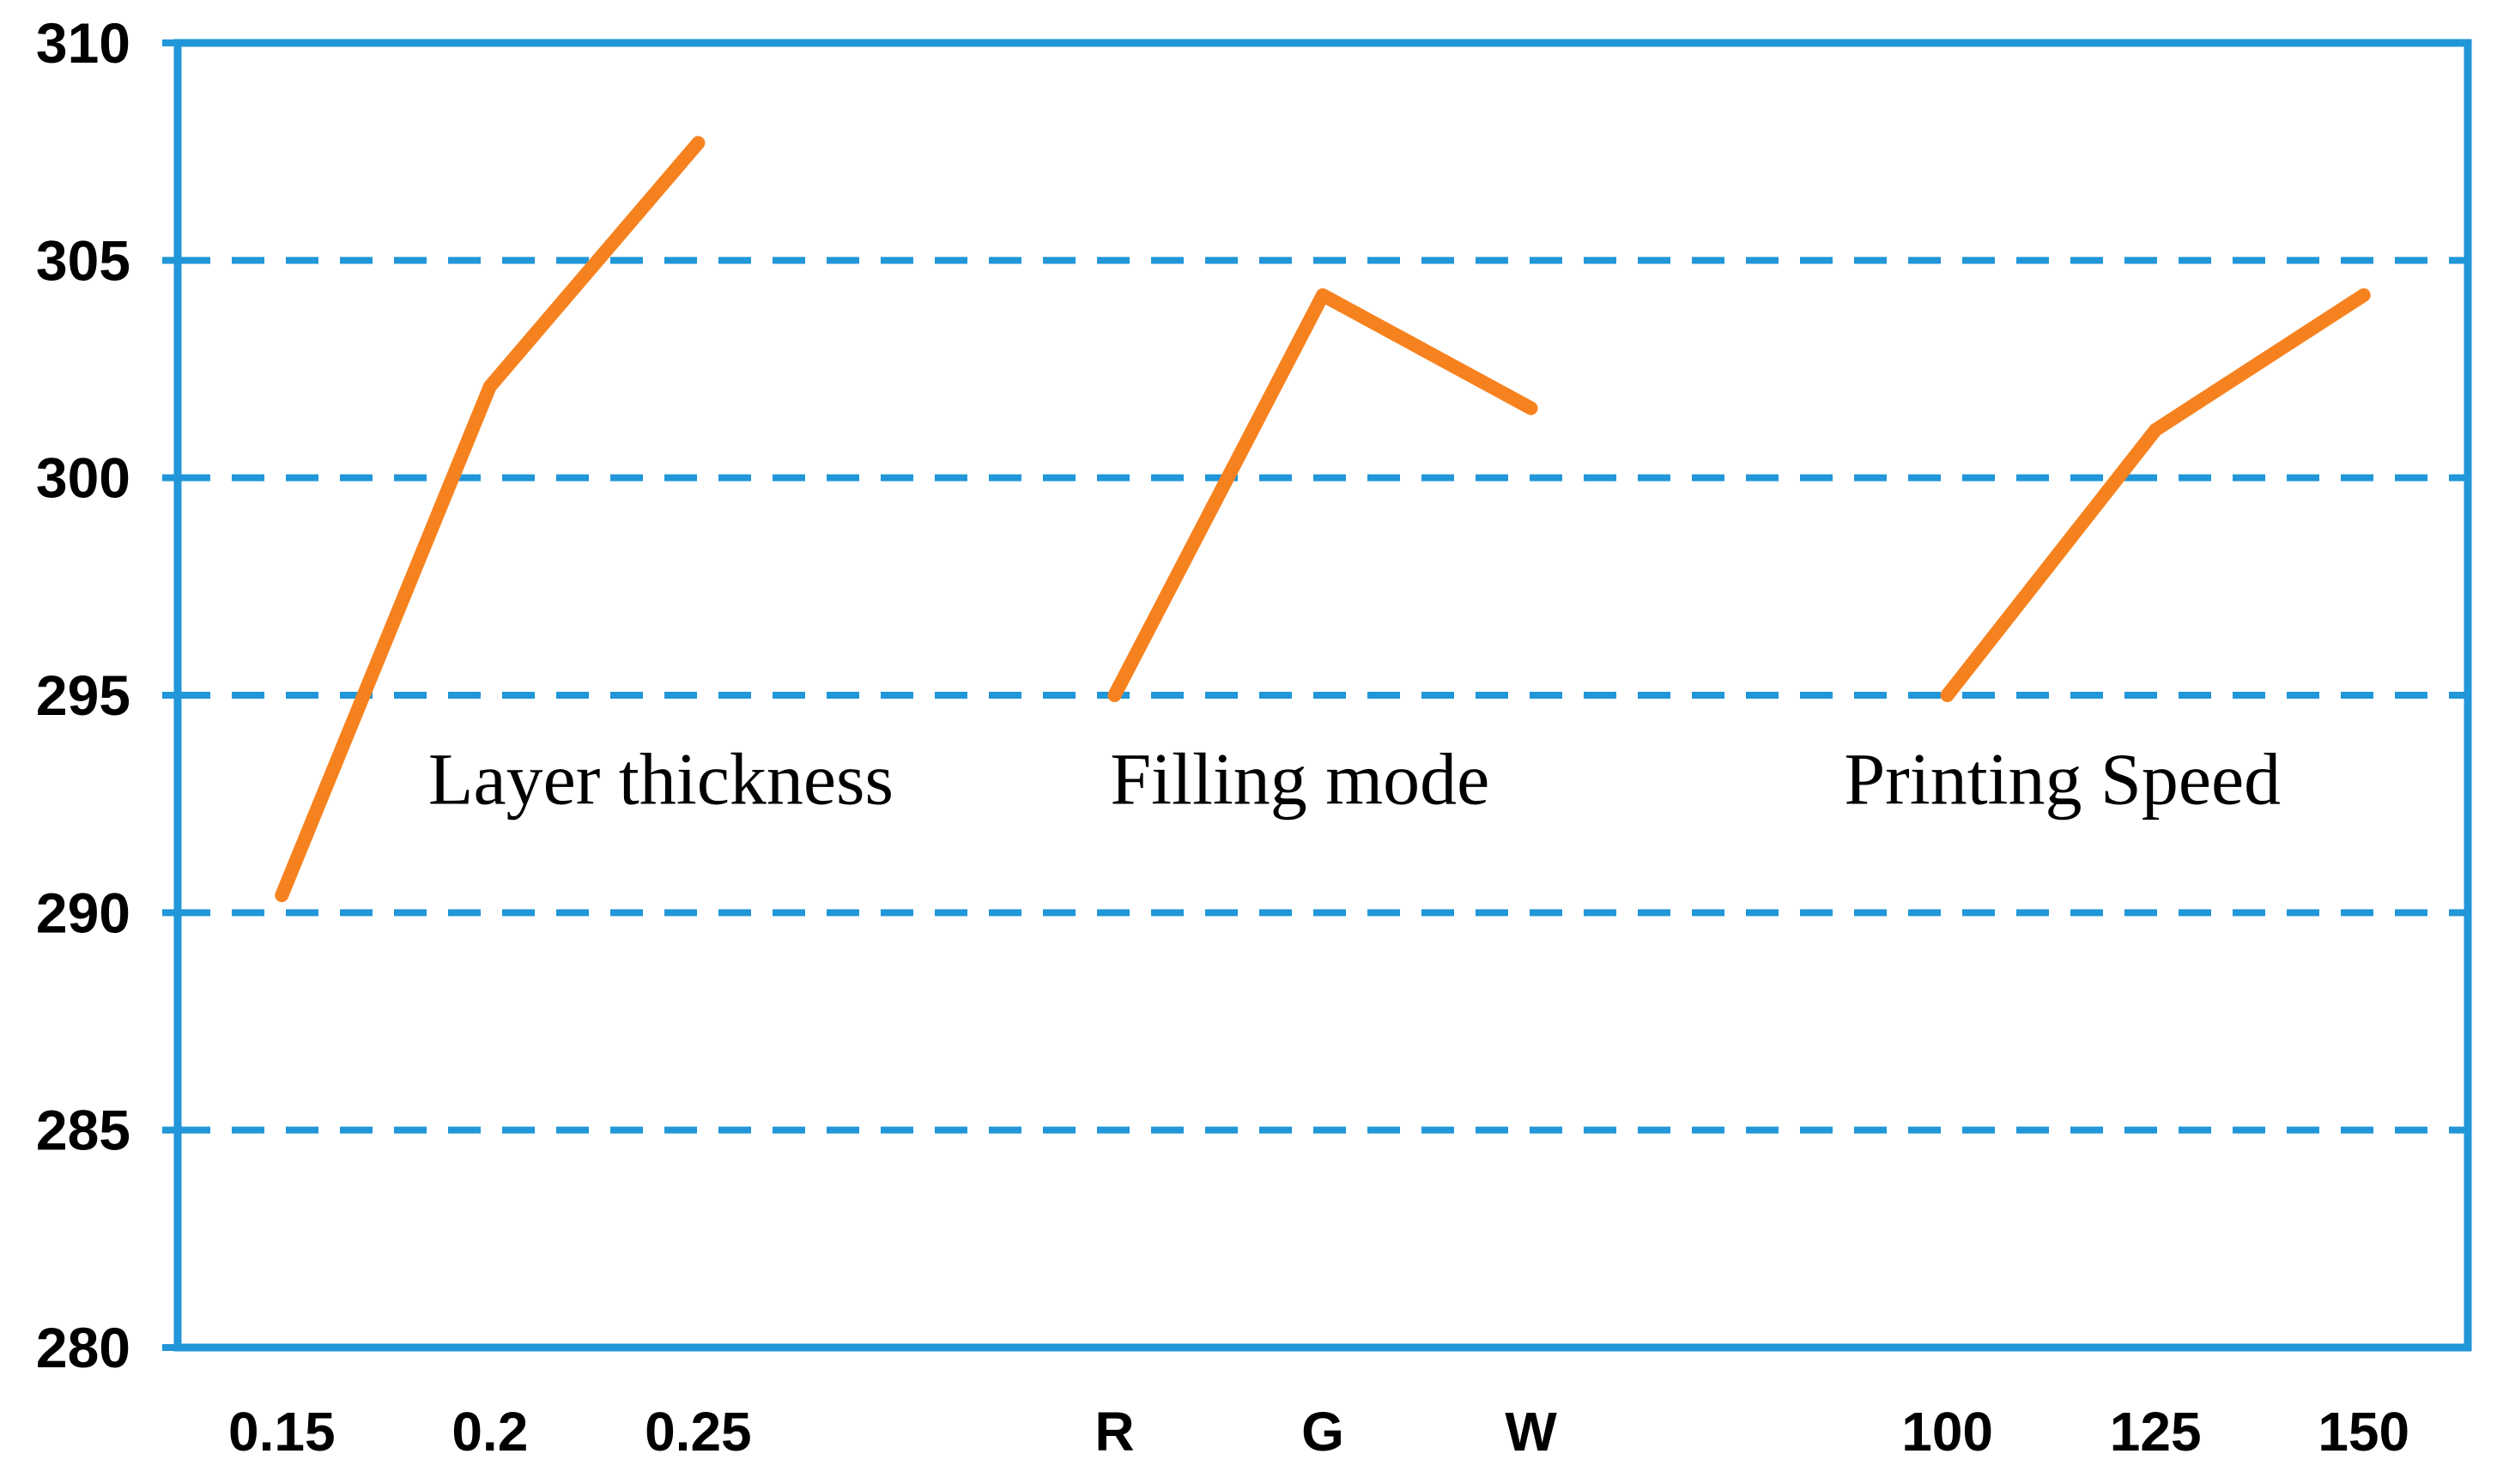 This screenshot has width=2497, height=1484. I want to click on x-tick-label: R, so click(1114, 1432).